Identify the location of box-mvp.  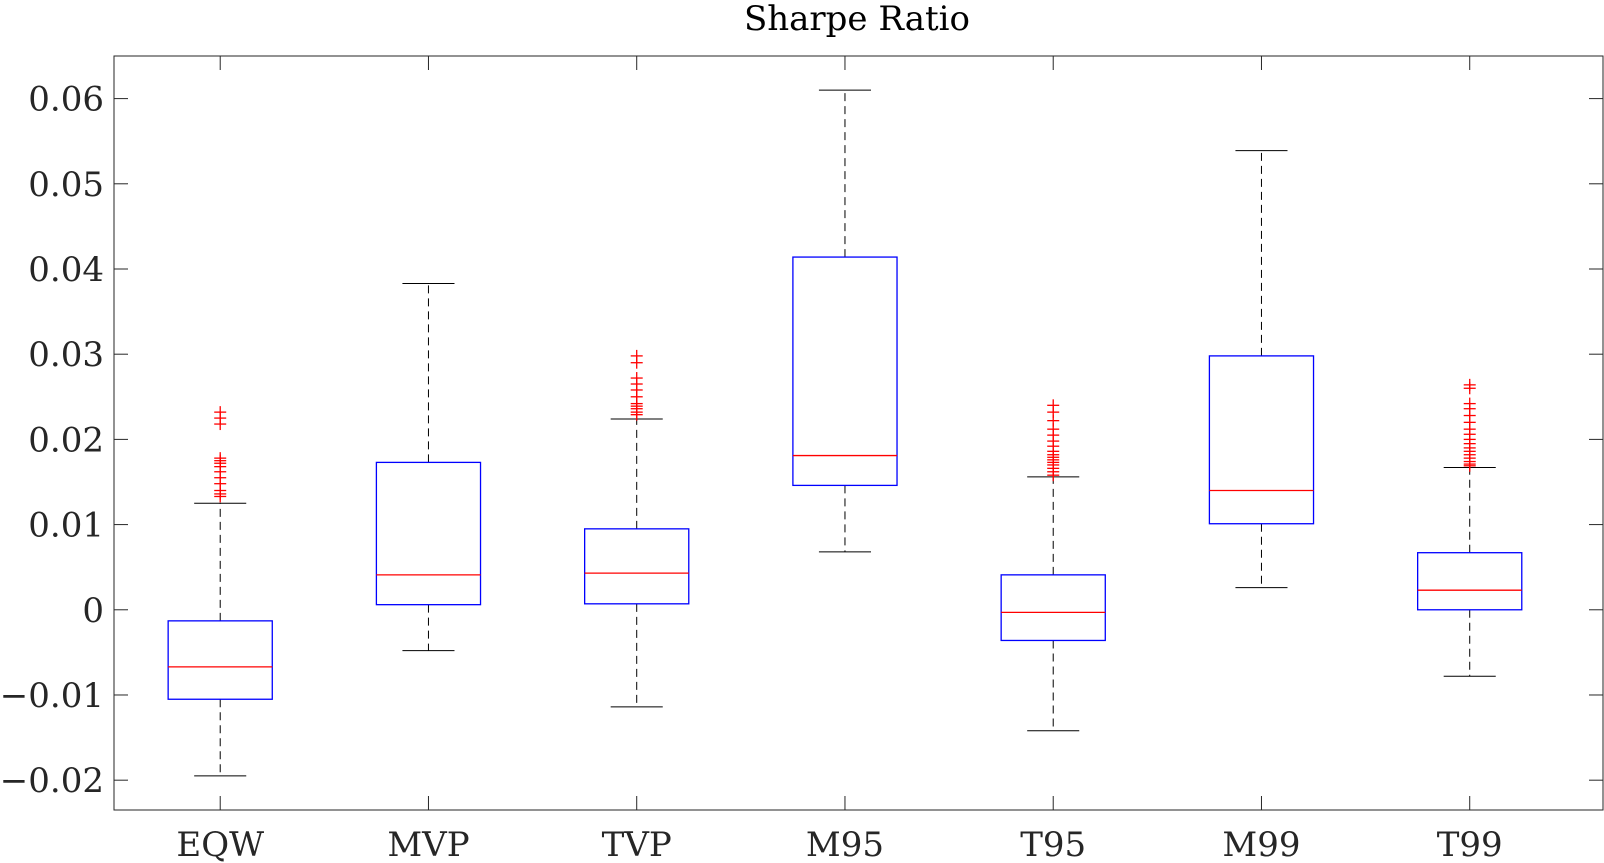
(428, 467).